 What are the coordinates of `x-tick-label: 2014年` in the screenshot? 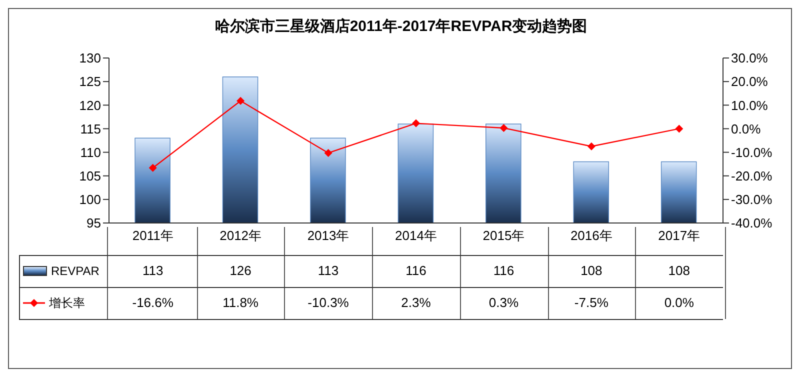 It's located at (416, 236).